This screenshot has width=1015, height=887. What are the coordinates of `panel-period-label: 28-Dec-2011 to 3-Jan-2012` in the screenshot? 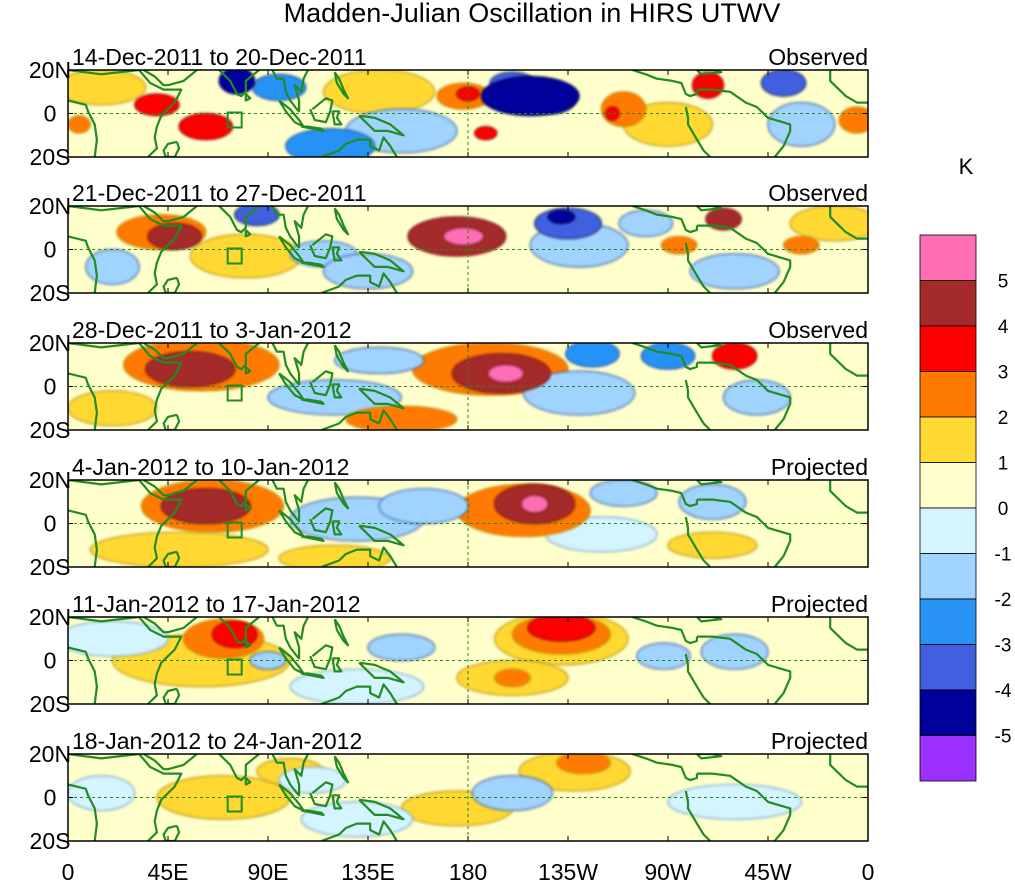 It's located at (212, 330).